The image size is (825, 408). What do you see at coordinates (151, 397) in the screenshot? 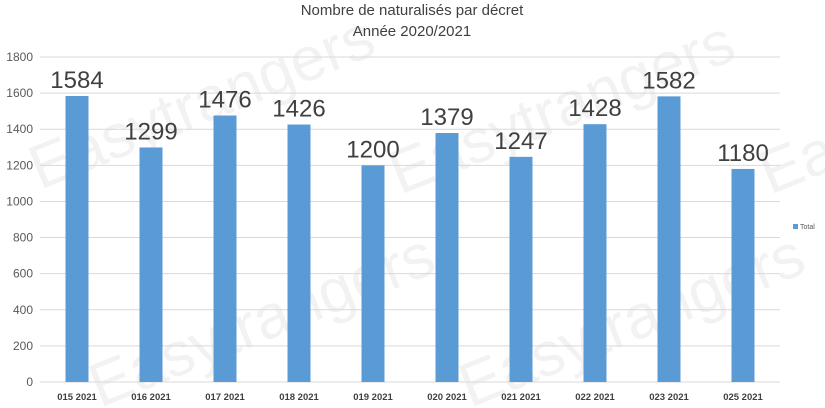
I see `x-tick-label: 016 2021` at bounding box center [151, 397].